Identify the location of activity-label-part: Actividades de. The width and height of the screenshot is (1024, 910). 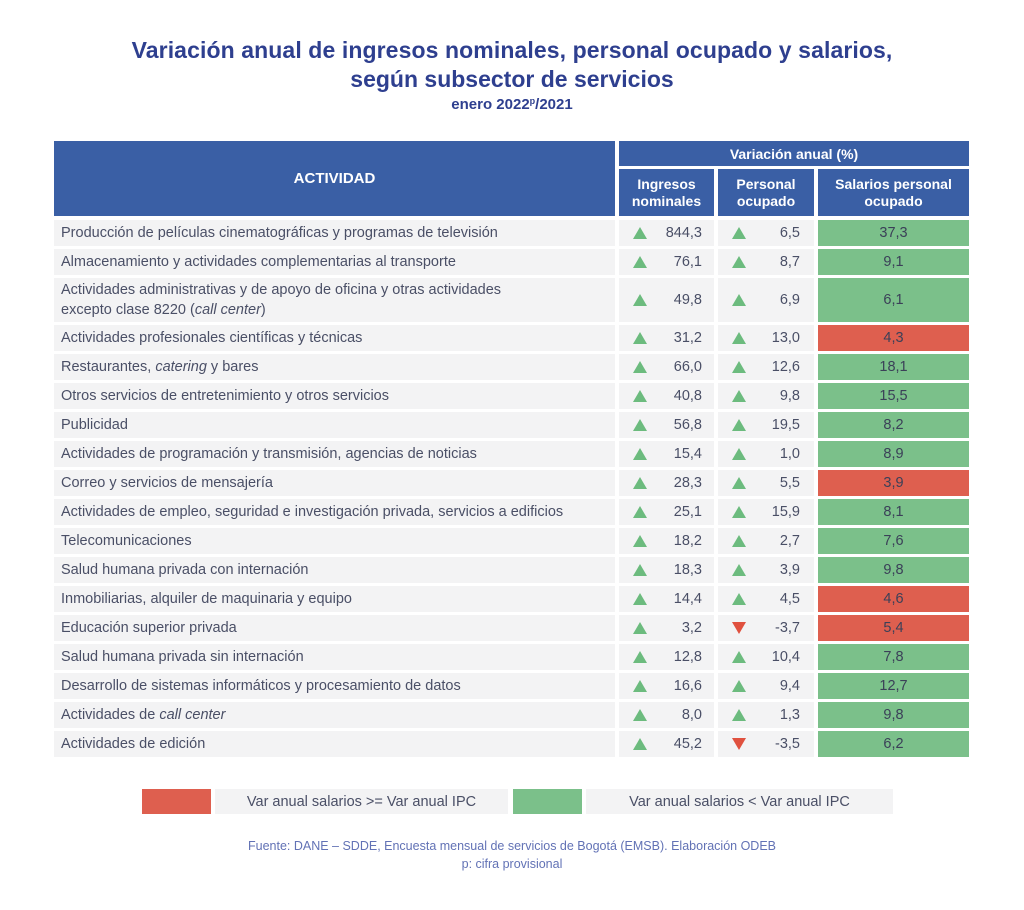
(110, 715).